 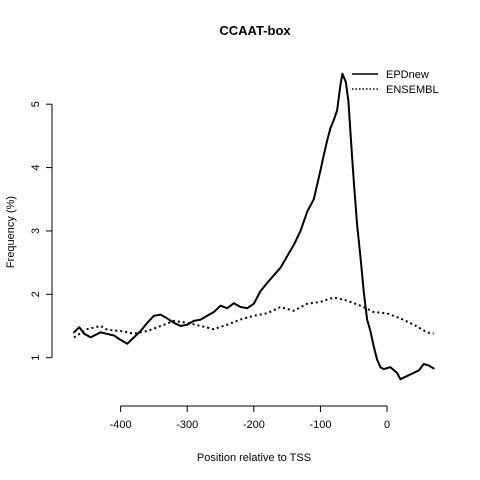 I want to click on x-tick-label: -100, so click(x=320, y=425).